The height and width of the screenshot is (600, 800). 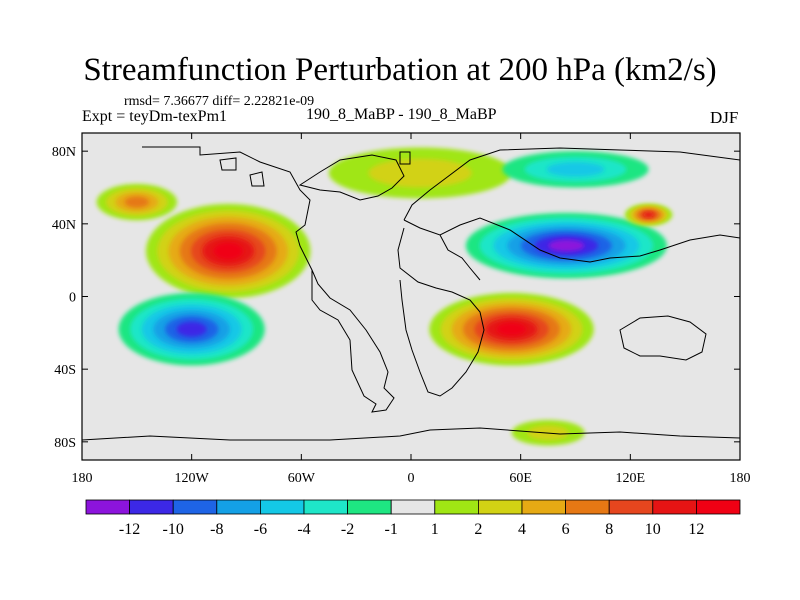 What do you see at coordinates (522, 529) in the screenshot?
I see `legend-label: 4` at bounding box center [522, 529].